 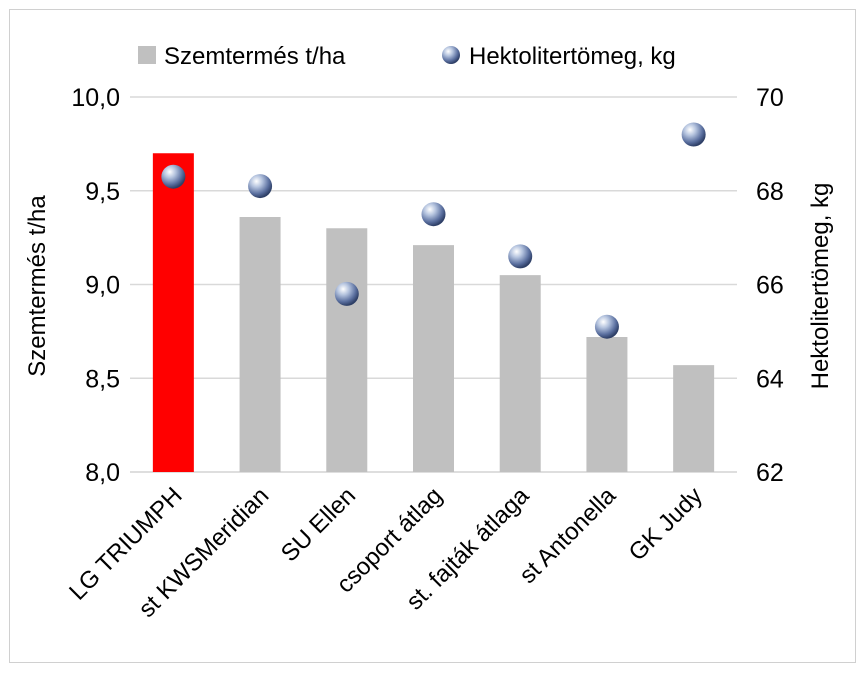 I want to click on legend-label-point: Hektolitertömeg, kg, so click(x=572, y=56).